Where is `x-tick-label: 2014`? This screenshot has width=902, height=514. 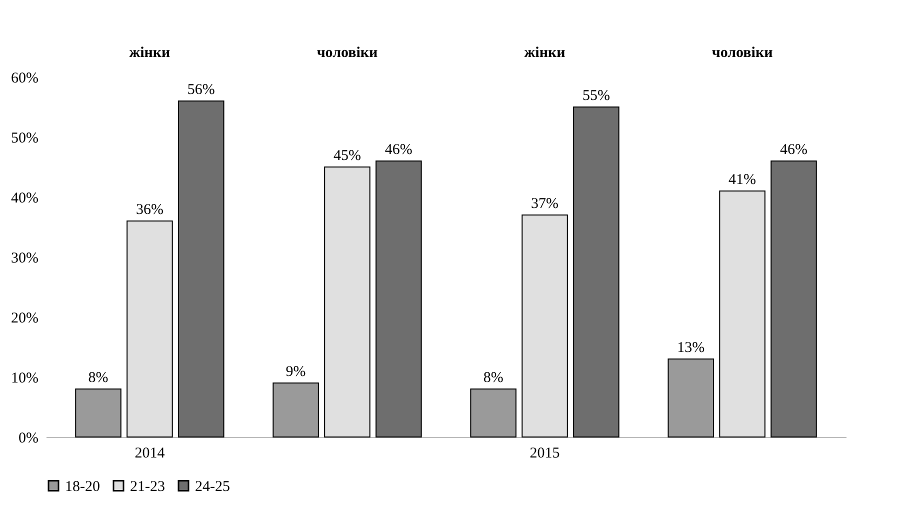 x-tick-label: 2014 is located at coordinates (150, 454).